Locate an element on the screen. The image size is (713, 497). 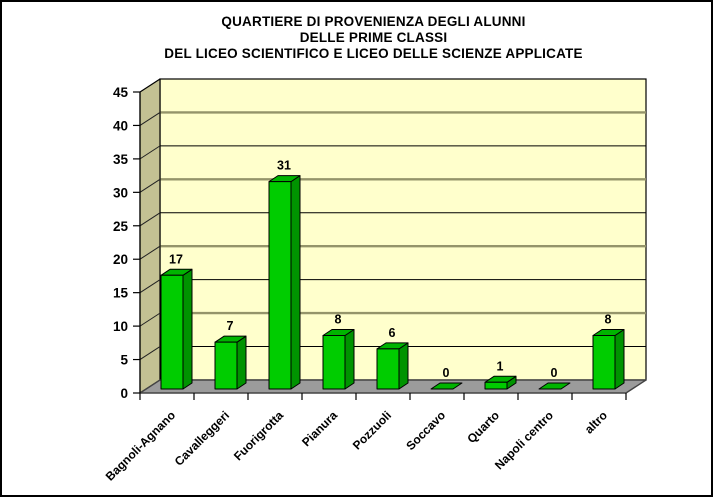
y-axis-label-30: 30 is located at coordinates (120, 192).